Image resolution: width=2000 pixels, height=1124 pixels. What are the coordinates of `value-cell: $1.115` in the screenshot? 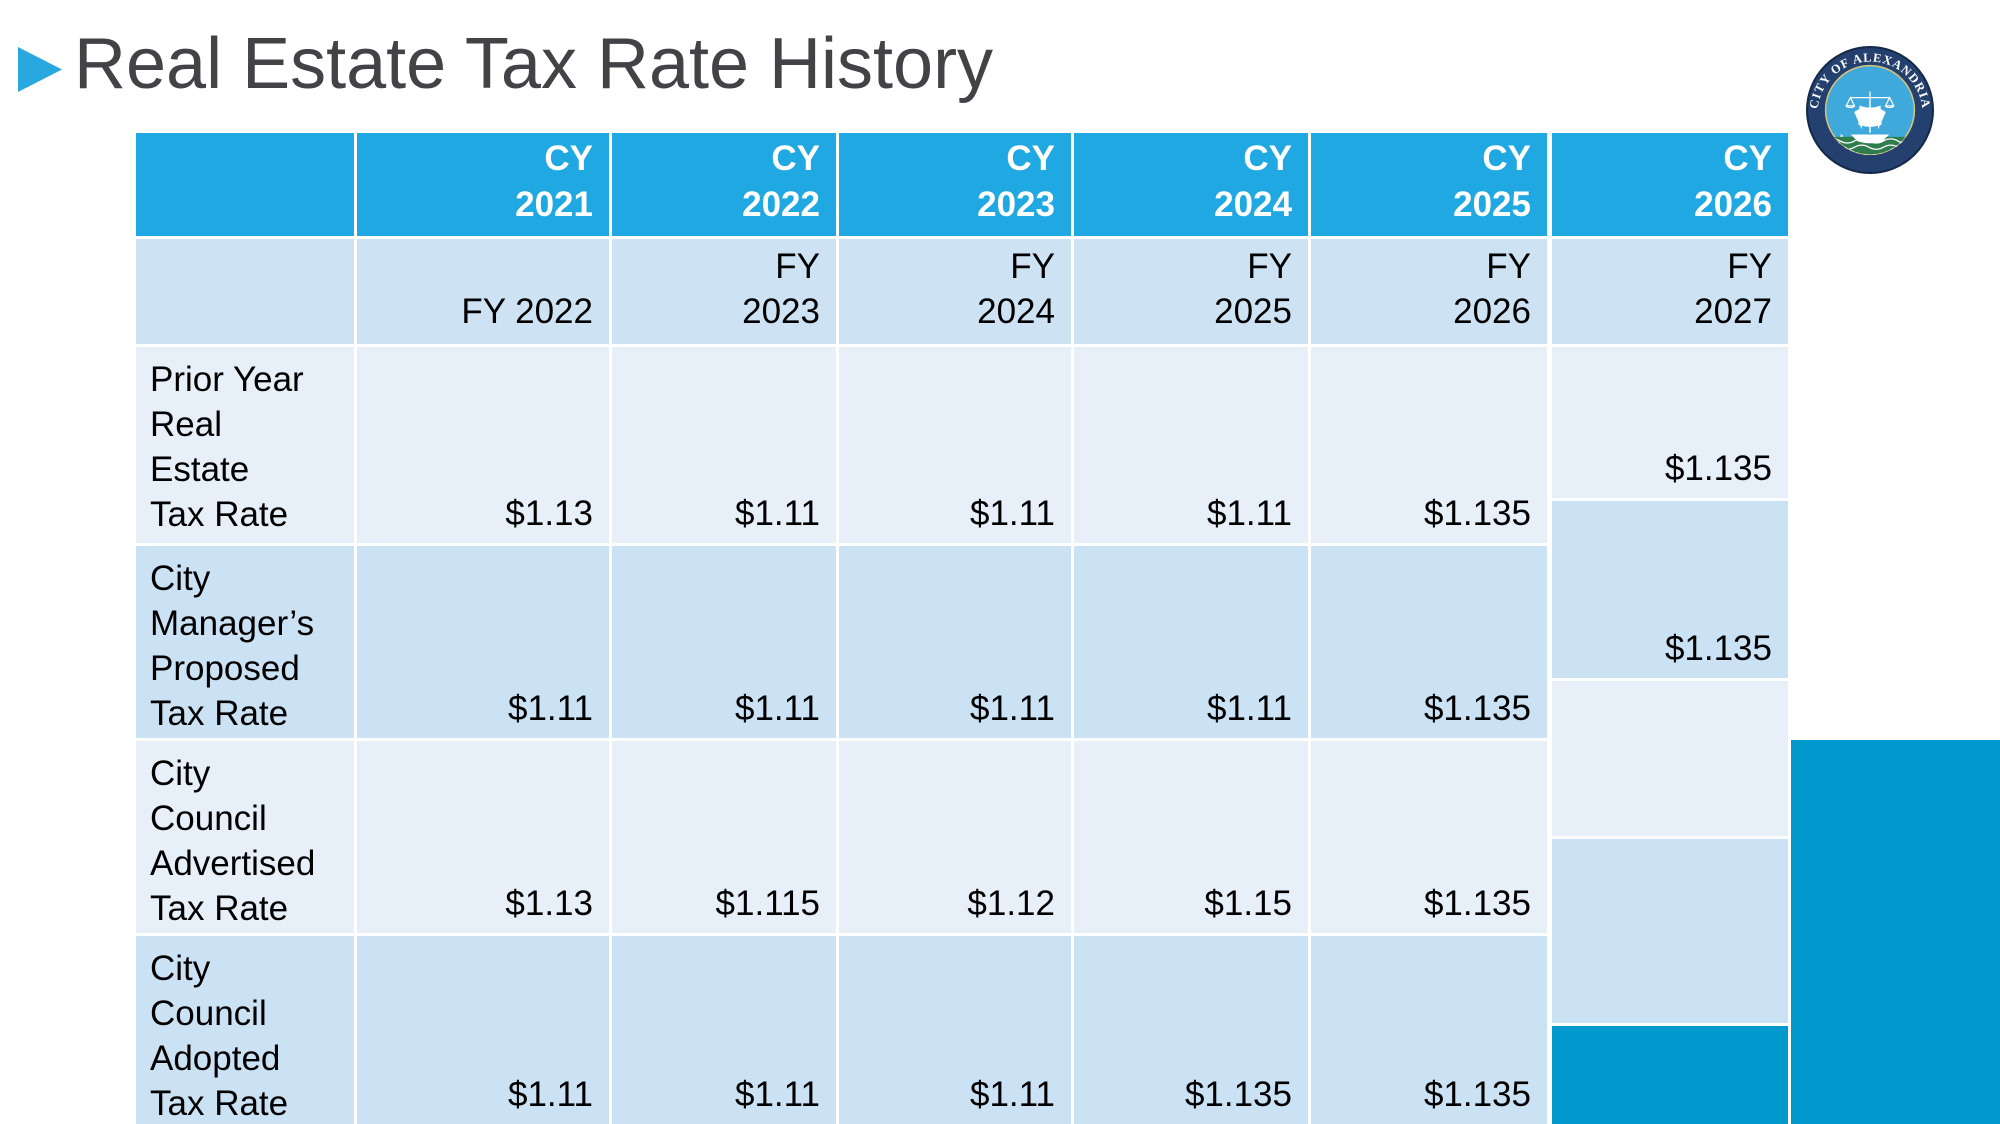 It's located at (724, 837).